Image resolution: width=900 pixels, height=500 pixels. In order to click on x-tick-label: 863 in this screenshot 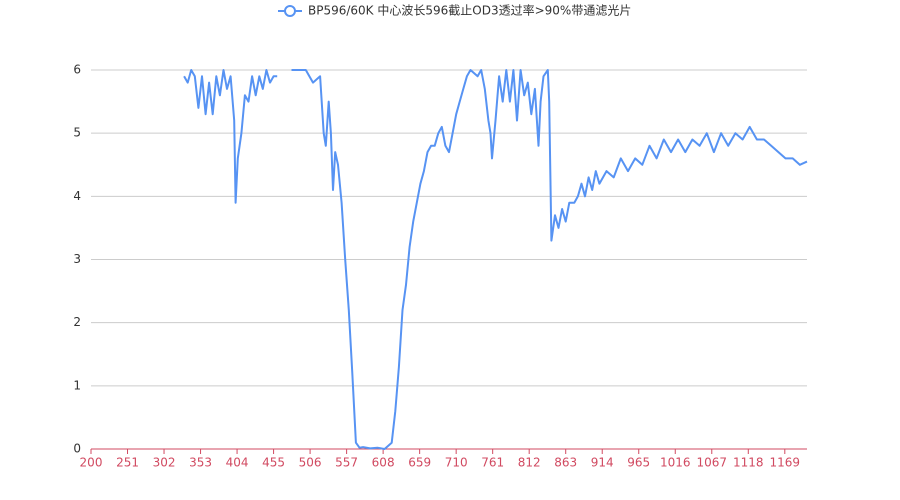, I will do `click(565, 463)`.